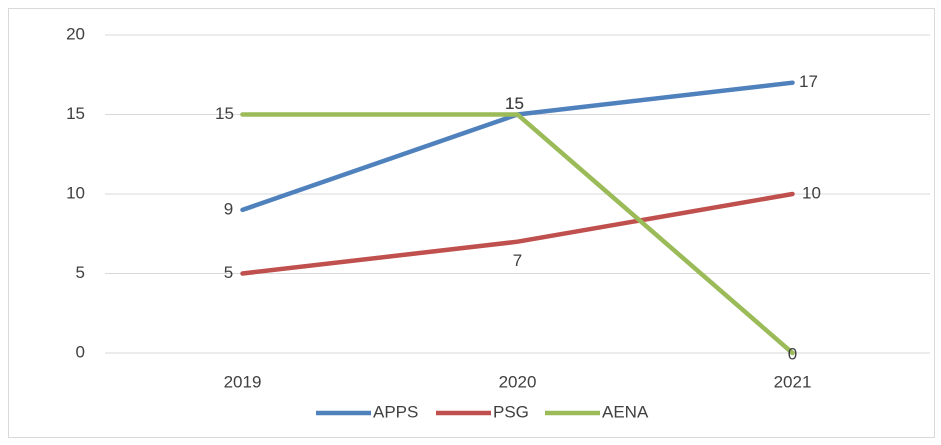 This screenshot has width=941, height=445. I want to click on y-tick-label: 5, so click(80, 272).